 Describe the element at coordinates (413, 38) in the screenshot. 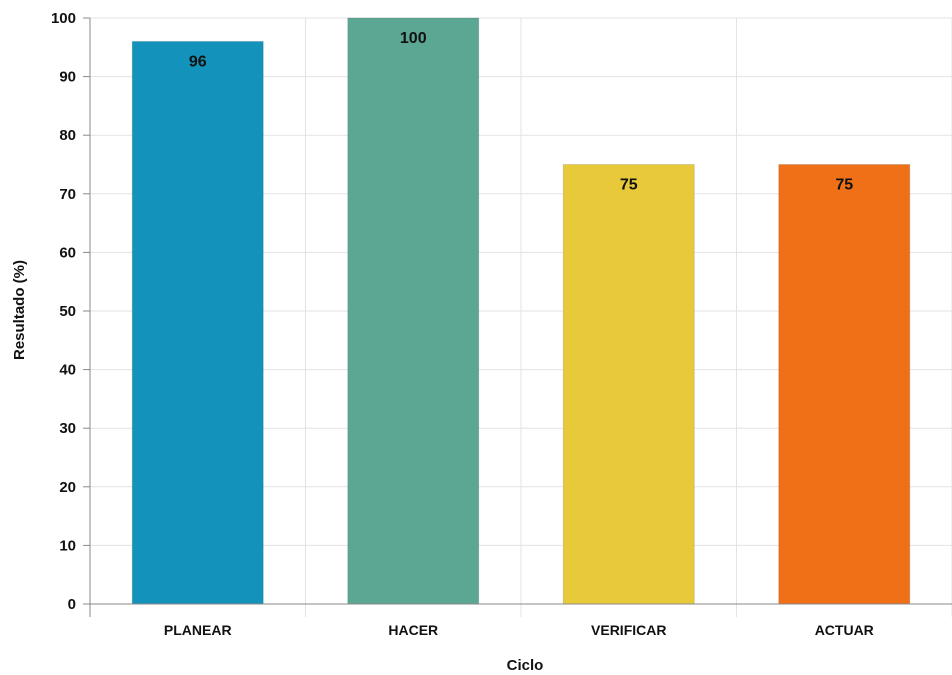

I see `data-label-hacer: 100` at that location.